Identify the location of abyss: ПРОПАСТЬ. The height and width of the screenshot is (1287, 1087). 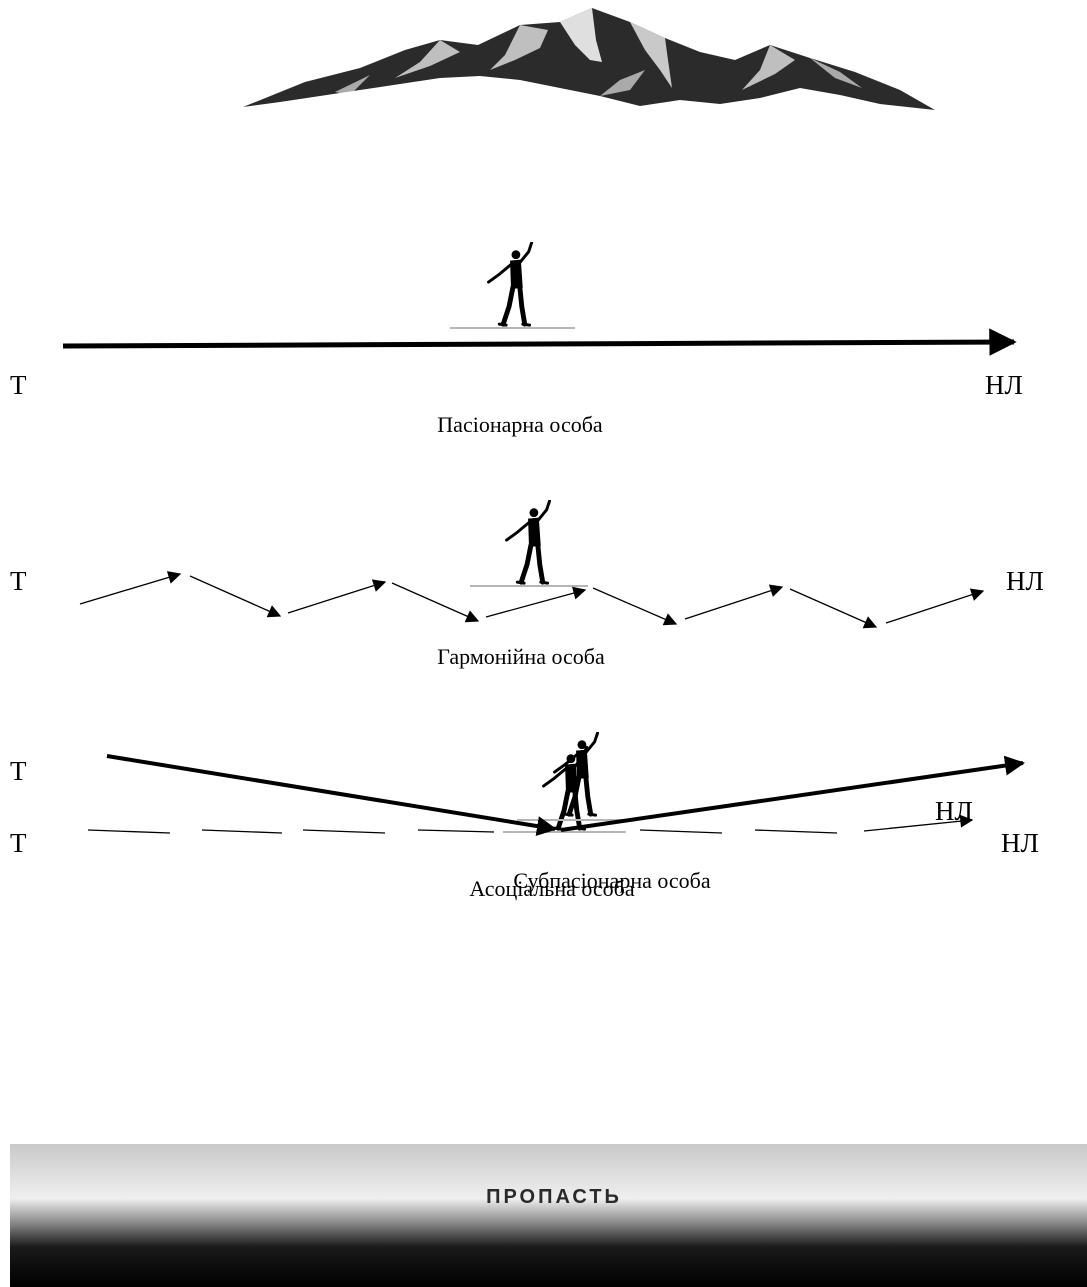
(548, 1215).